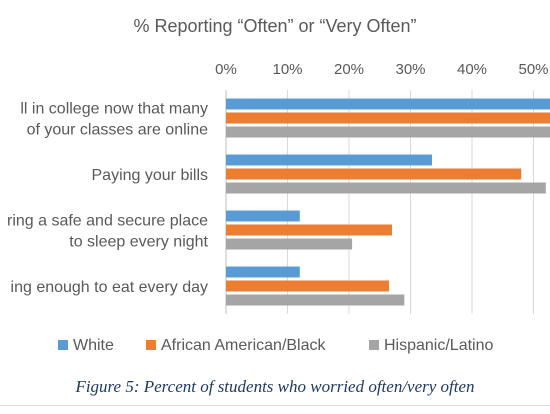 This screenshot has width=550, height=414. What do you see at coordinates (118, 130) in the screenshot?
I see `category-label: of your classes are online` at bounding box center [118, 130].